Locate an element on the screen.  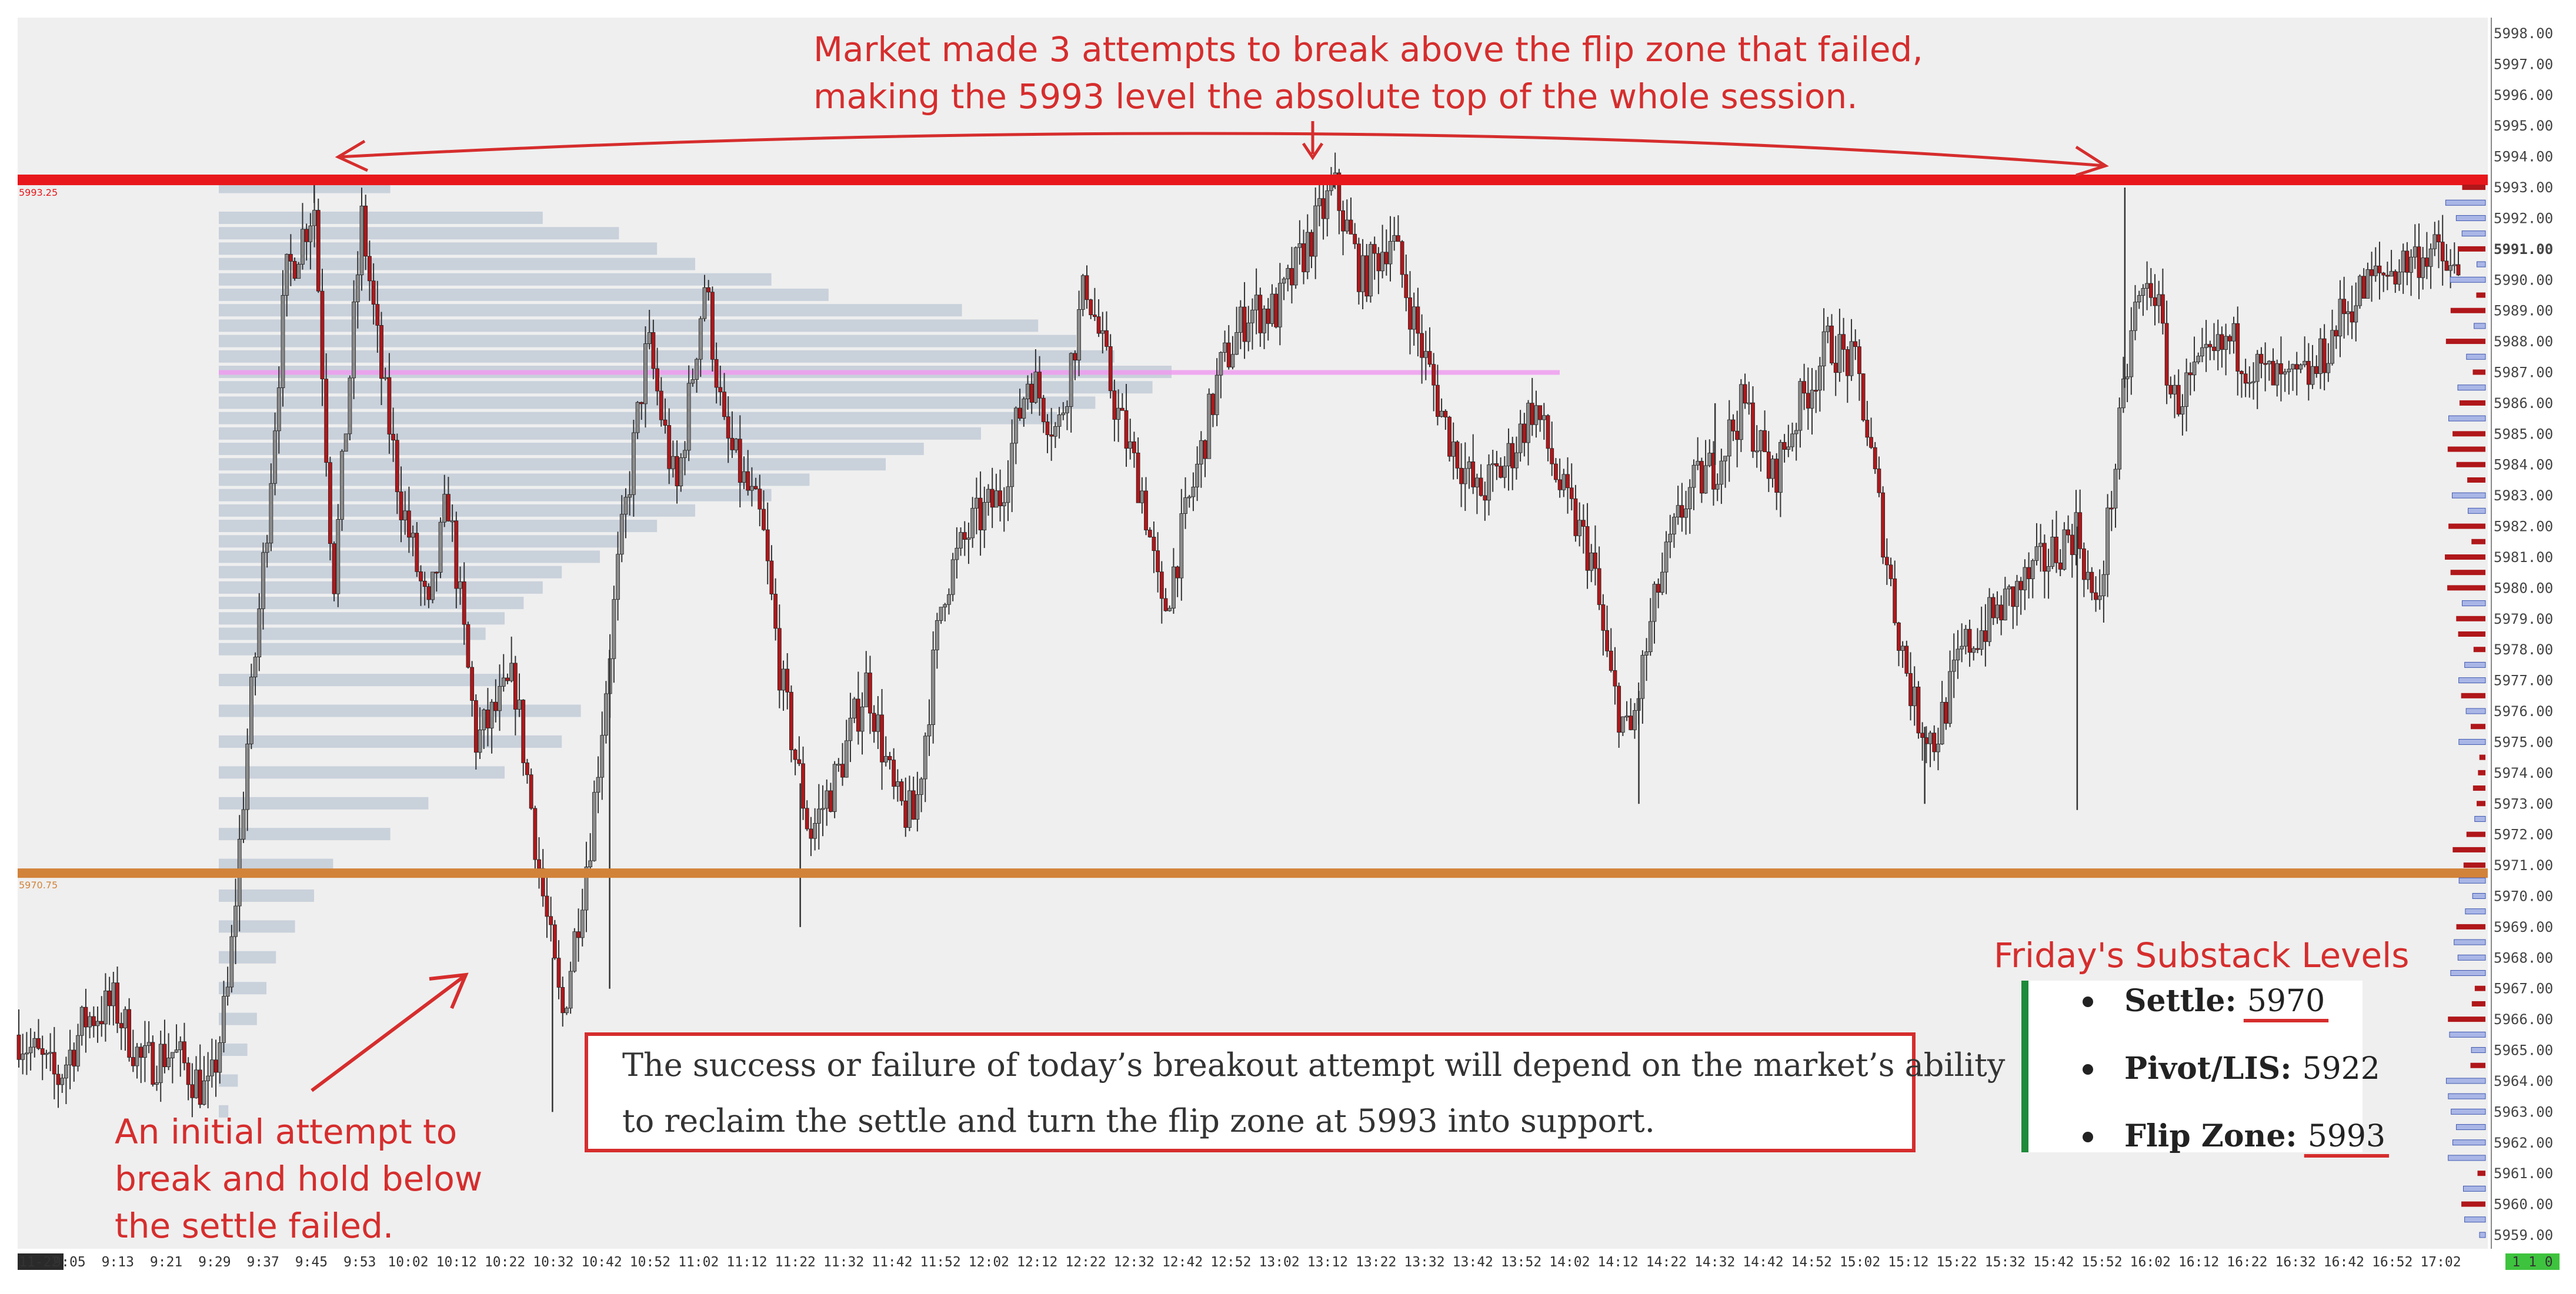
y-tick-label: 5965.00 is located at coordinates (2523, 1050).